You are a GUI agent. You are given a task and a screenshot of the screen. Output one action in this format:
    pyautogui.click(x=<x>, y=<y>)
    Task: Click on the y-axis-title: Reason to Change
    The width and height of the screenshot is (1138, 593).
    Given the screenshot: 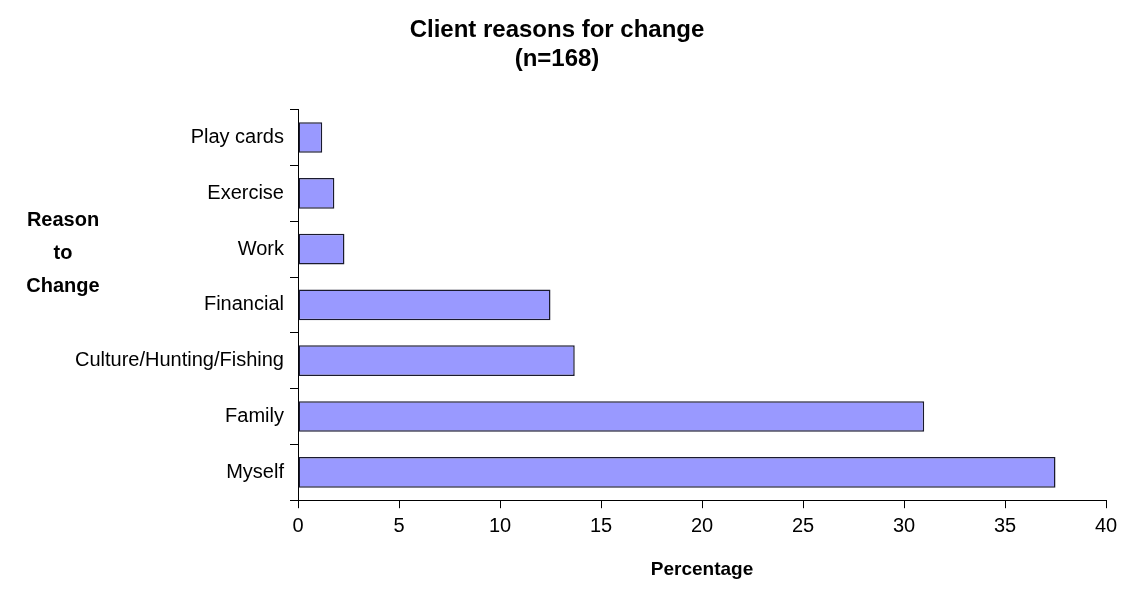 What is the action you would take?
    pyautogui.click(x=63, y=252)
    